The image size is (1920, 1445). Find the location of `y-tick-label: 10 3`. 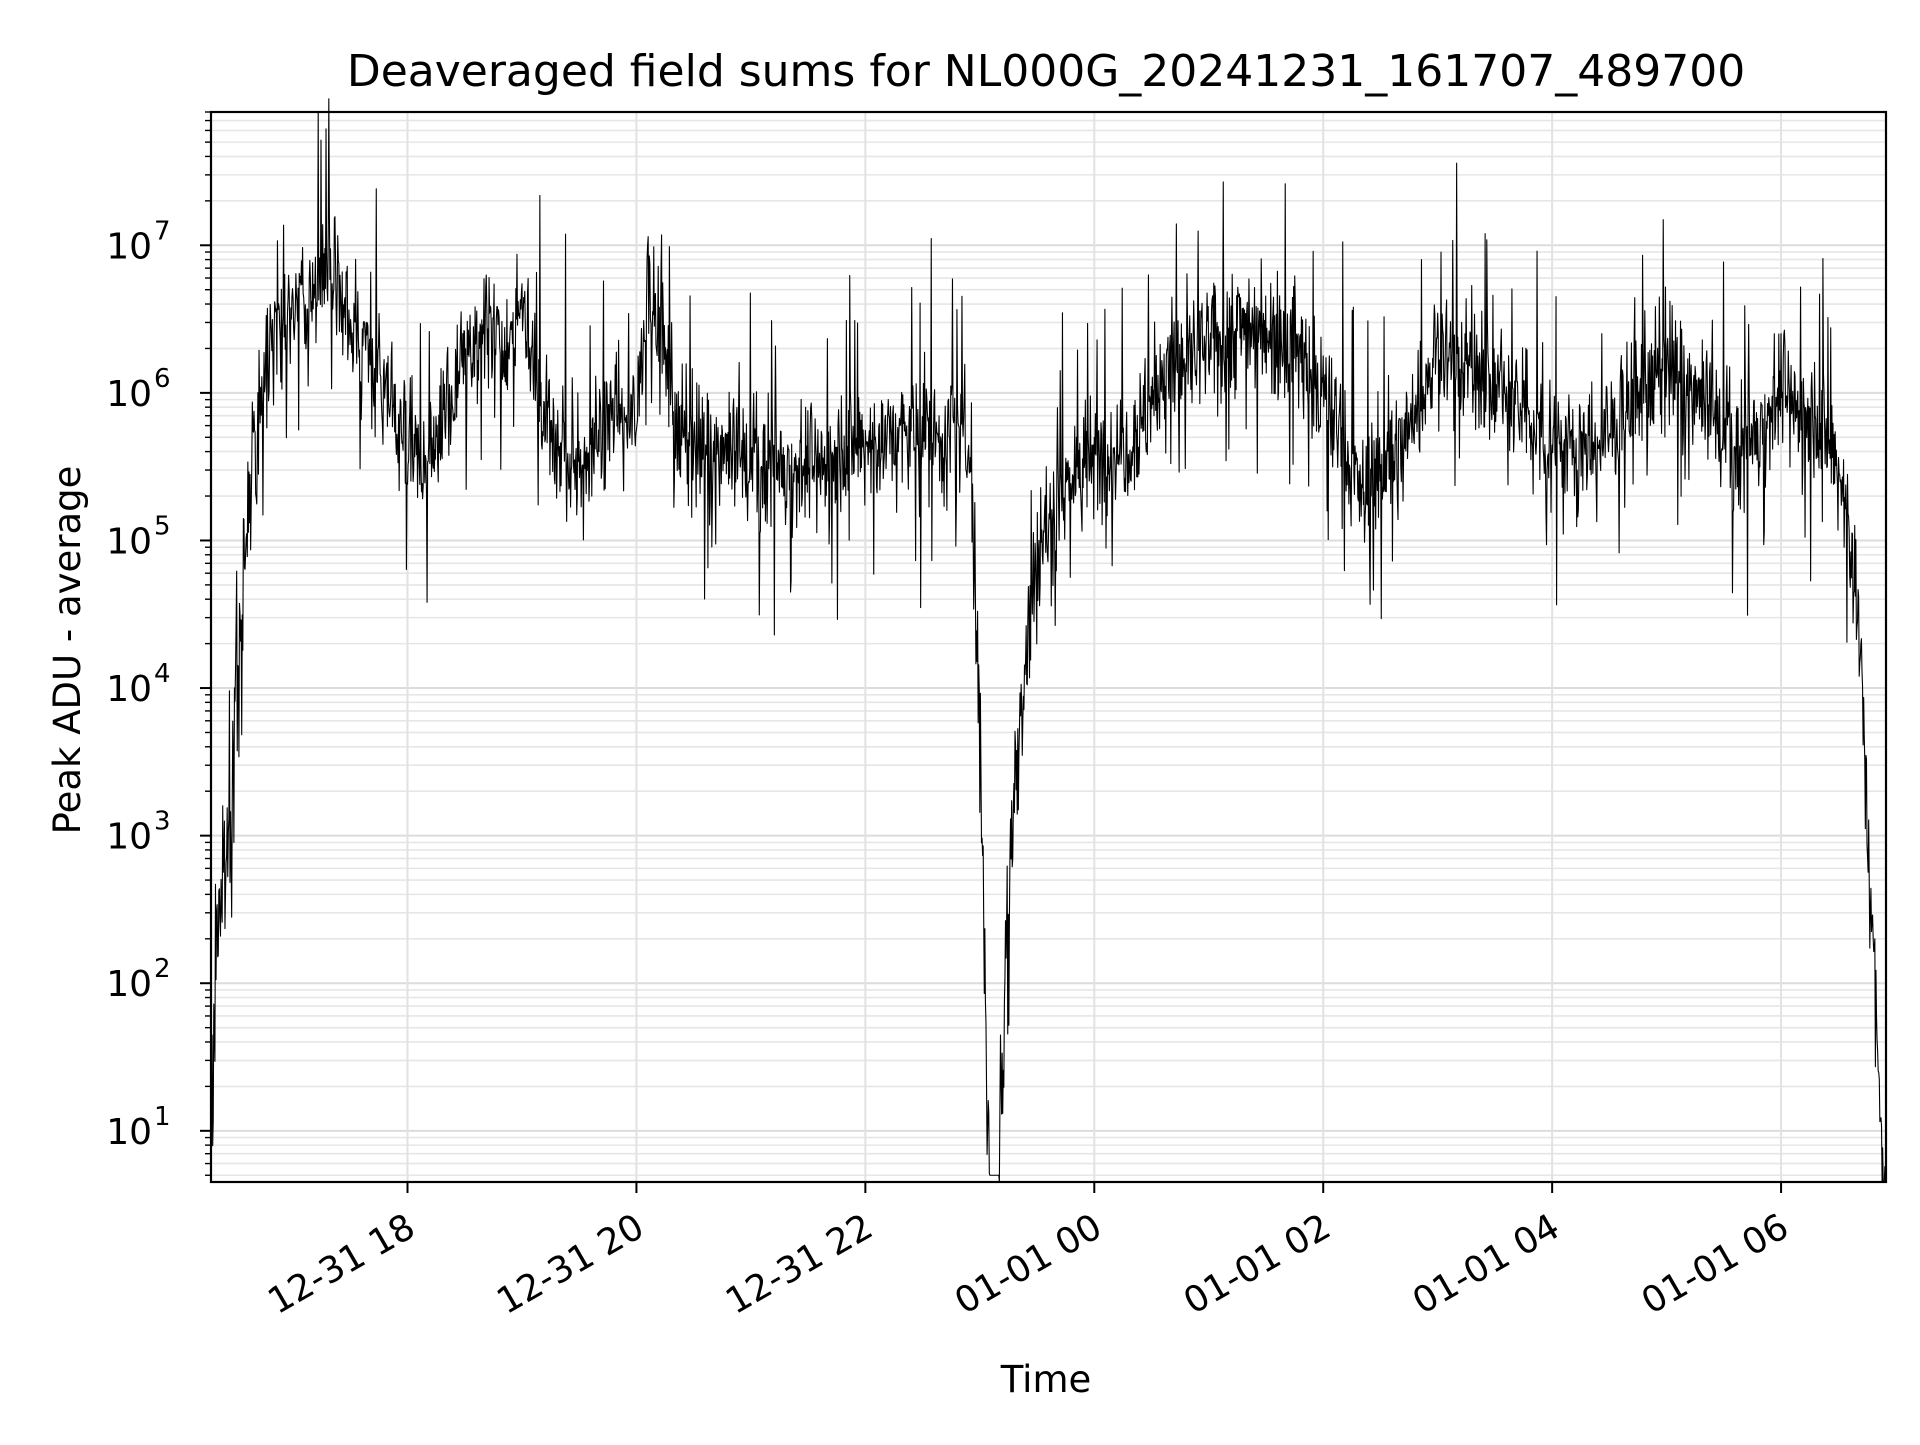

y-tick-label: 10 3 is located at coordinates (138, 832).